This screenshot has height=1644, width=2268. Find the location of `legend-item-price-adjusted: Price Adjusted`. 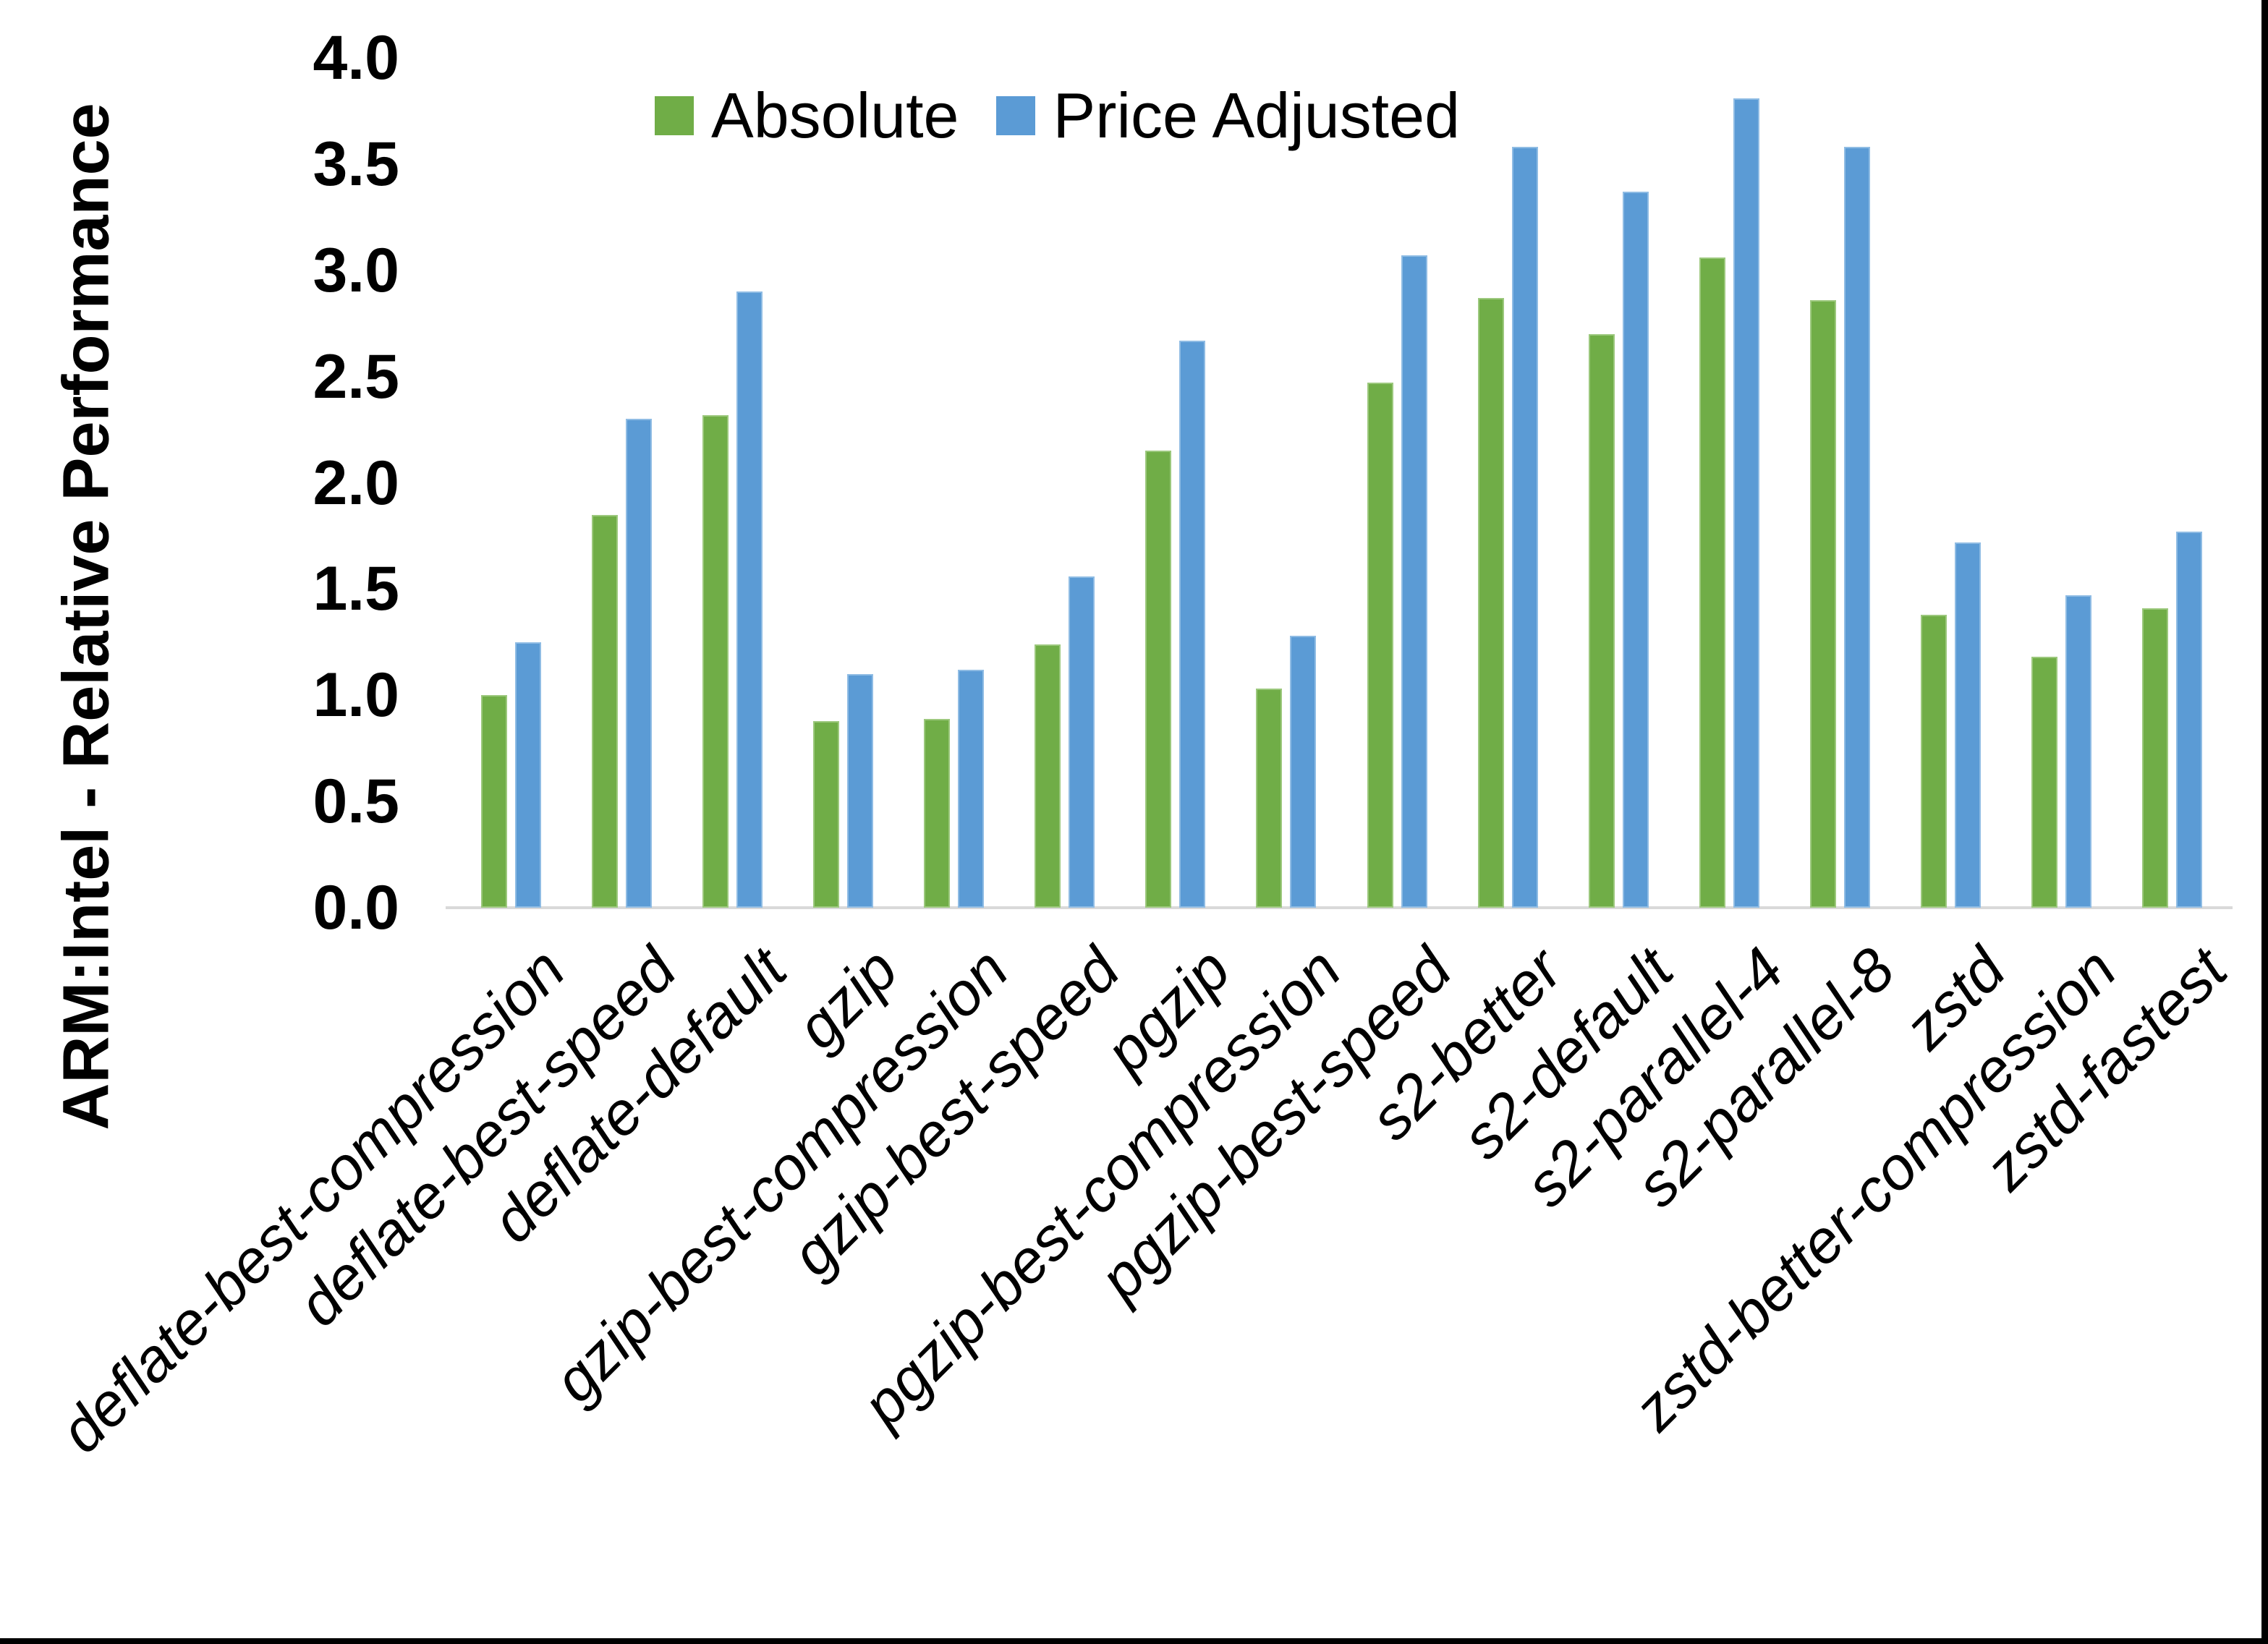

legend-item-price-adjusted: Price Adjusted is located at coordinates (1228, 115).